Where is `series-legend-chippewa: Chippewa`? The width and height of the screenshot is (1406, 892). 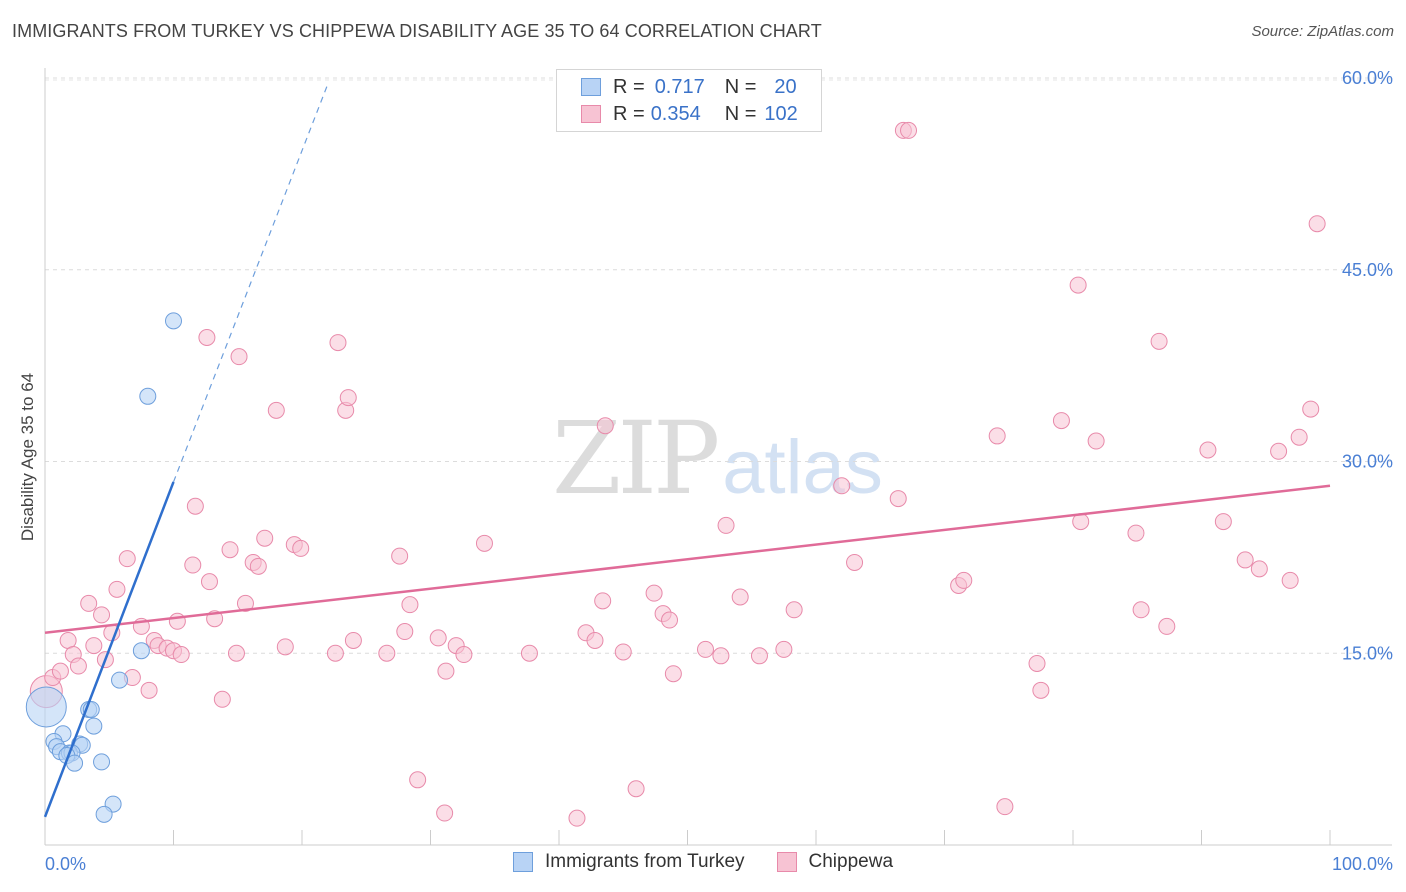
series-legend-chippewa: Chippewa is located at coordinates (835, 862).